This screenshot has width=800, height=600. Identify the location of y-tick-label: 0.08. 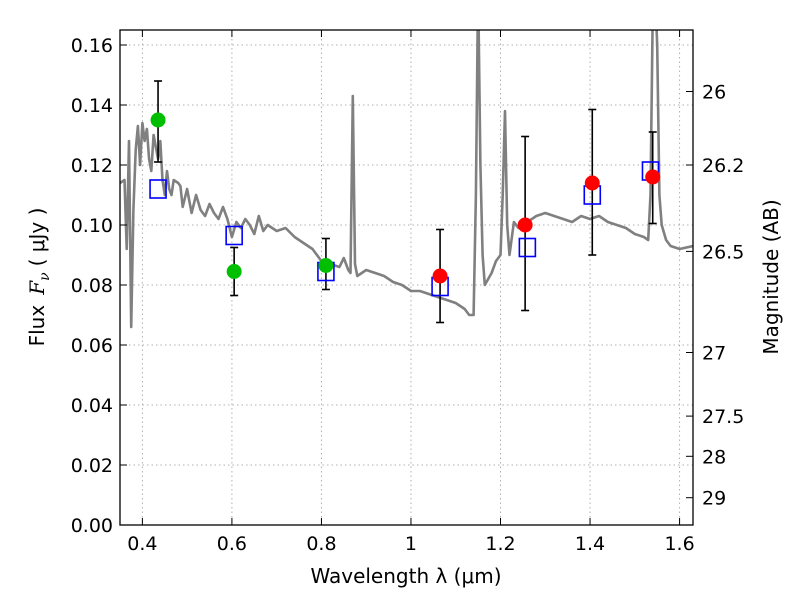
(92, 286).